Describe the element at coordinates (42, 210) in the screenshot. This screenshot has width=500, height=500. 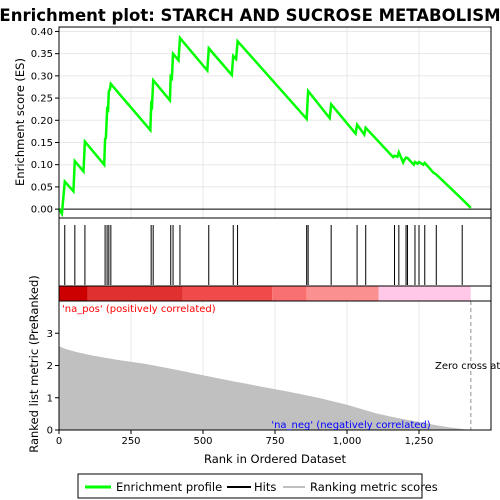
I see `es-y-tick-label: 0.00` at that location.